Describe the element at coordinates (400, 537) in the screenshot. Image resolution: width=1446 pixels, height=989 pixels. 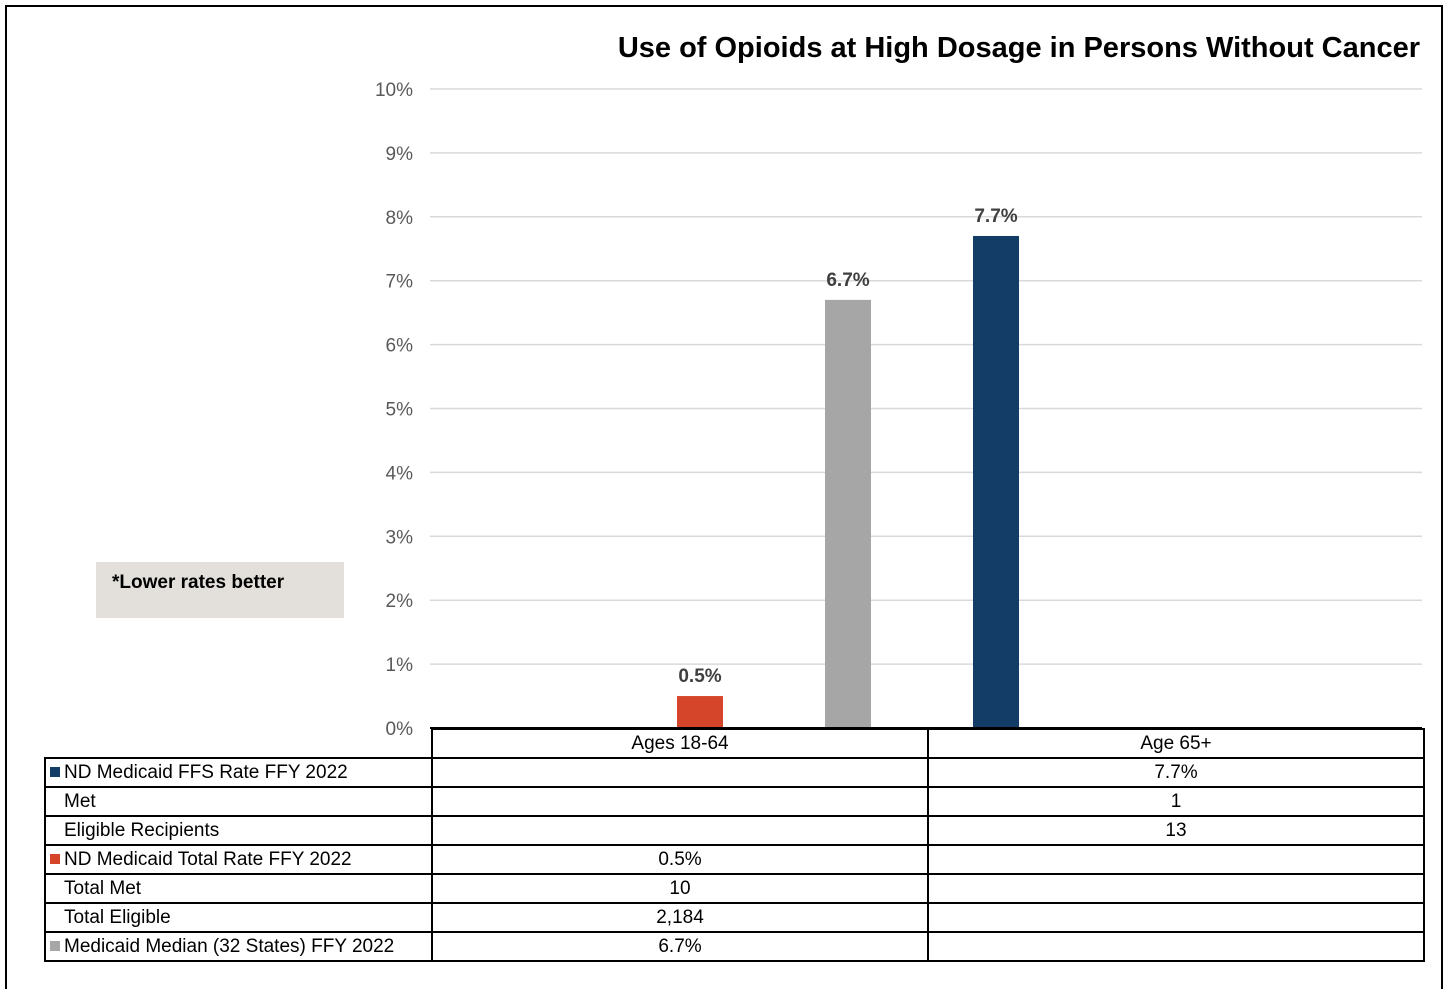
I see `y-tick-label: 3%` at that location.